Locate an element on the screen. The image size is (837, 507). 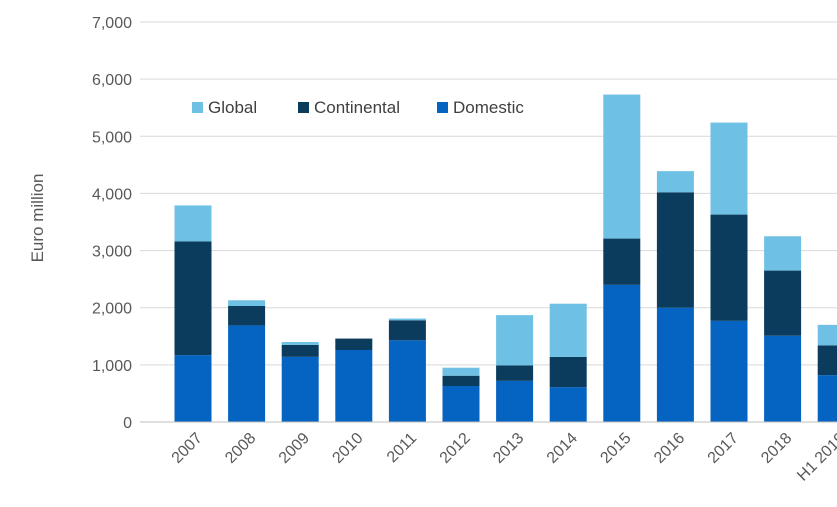
x-tick-label: 2017 is located at coordinates (723, 448).